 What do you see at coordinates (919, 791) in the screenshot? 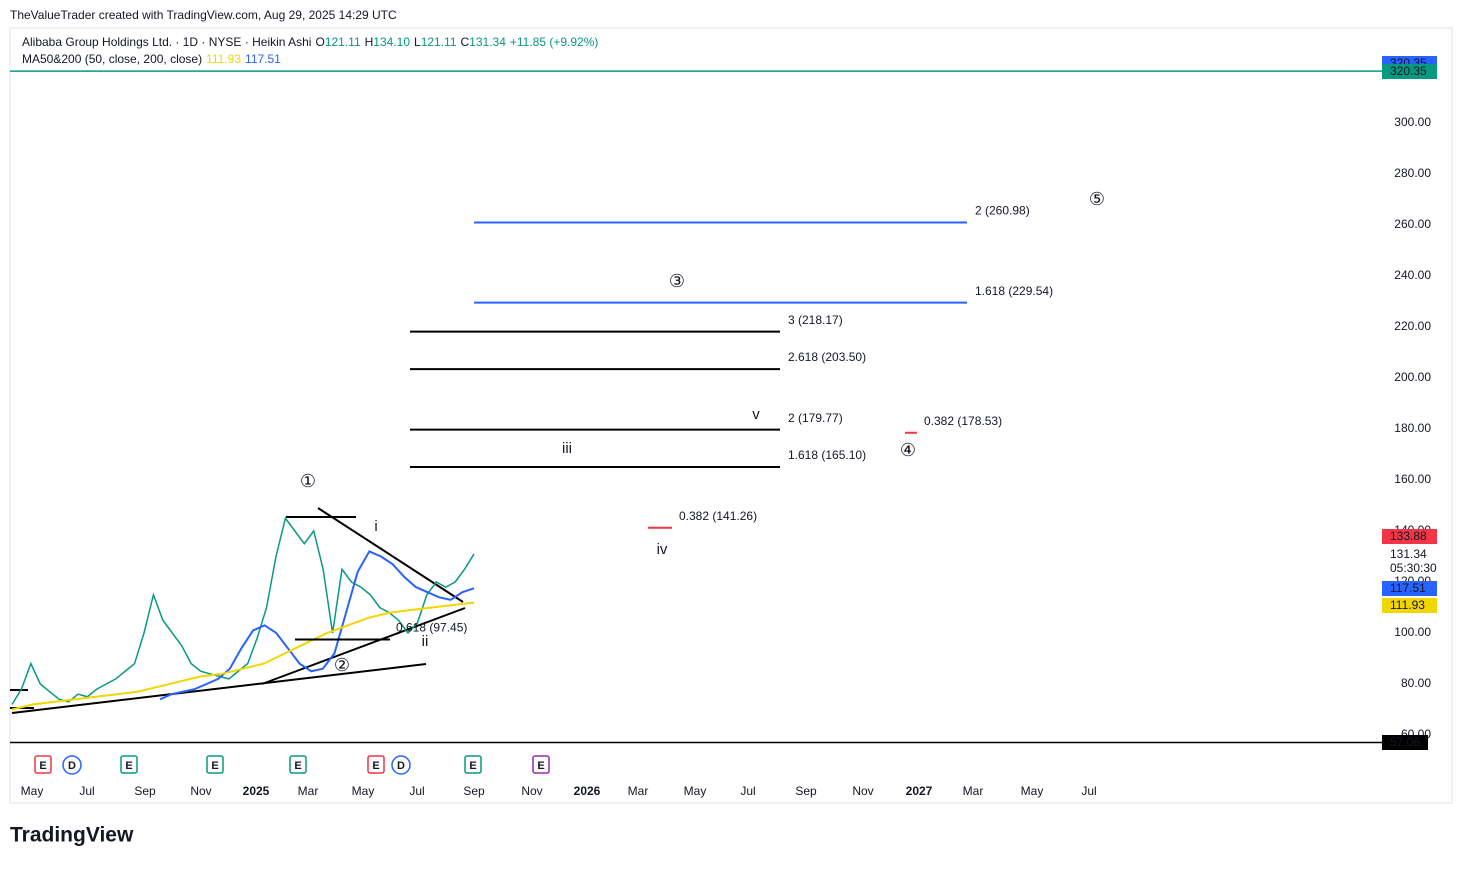
I see `x-tick-label: 2027` at bounding box center [919, 791].